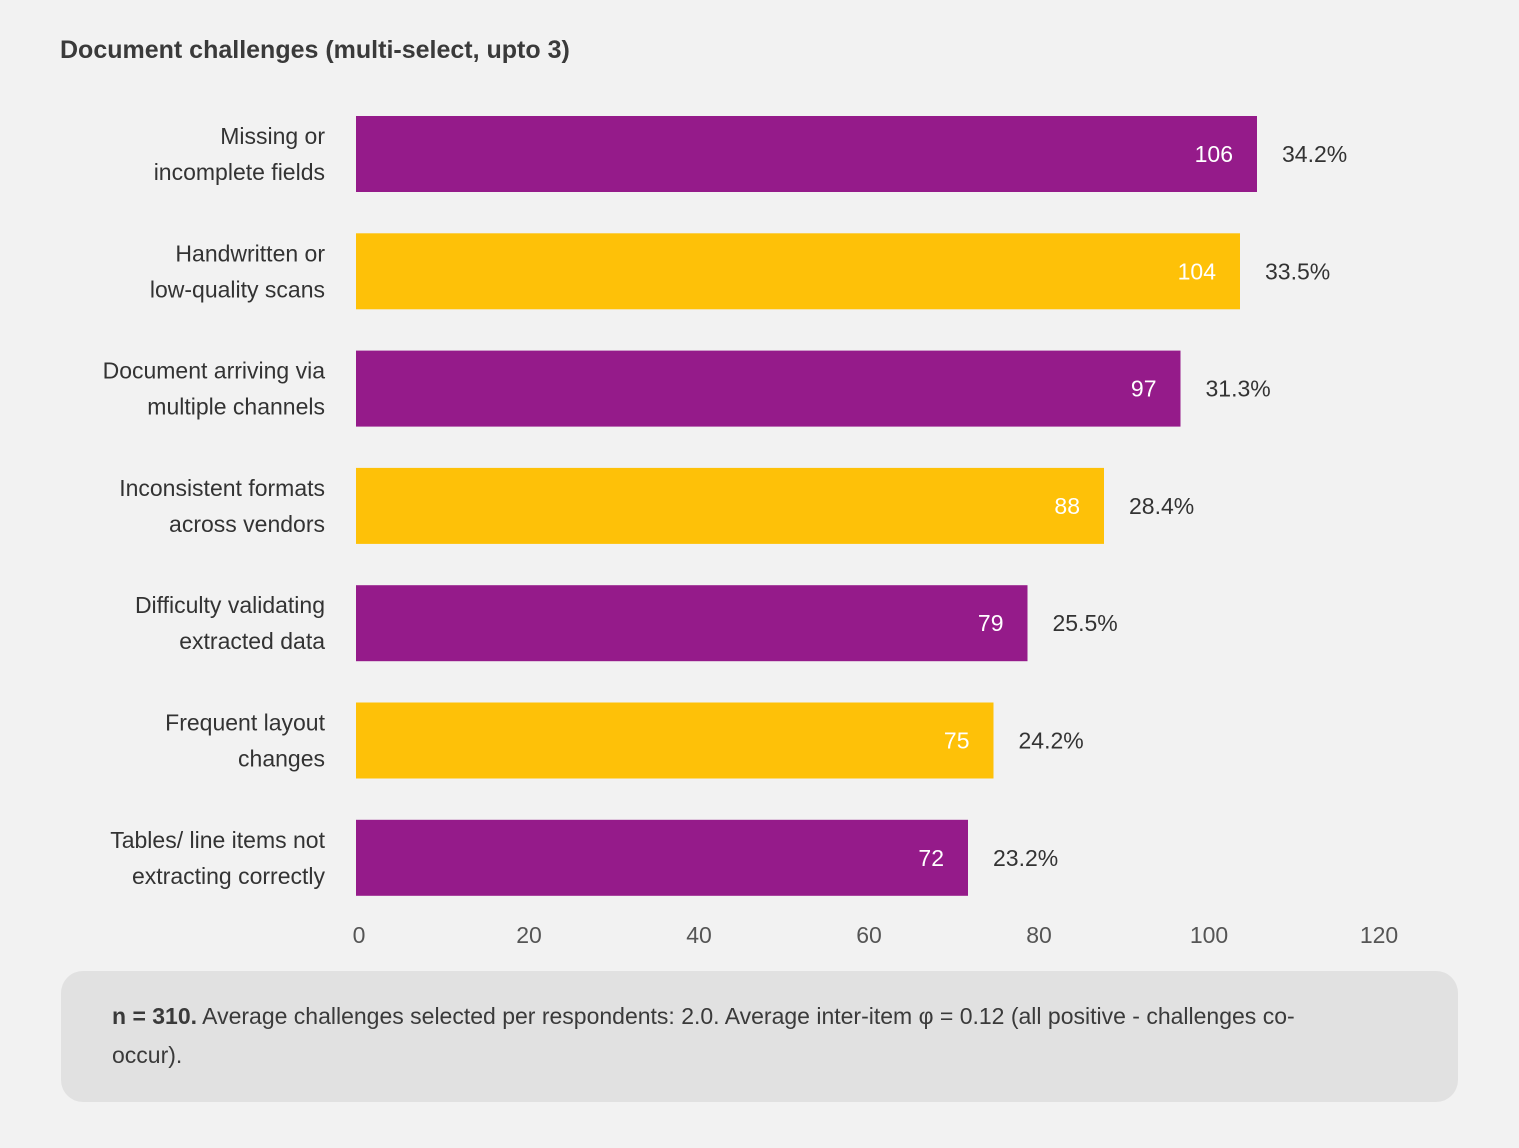 Image resolution: width=1519 pixels, height=1148 pixels. What do you see at coordinates (222, 506) in the screenshot?
I see `category-label: Inconsistent formats across vendors` at bounding box center [222, 506].